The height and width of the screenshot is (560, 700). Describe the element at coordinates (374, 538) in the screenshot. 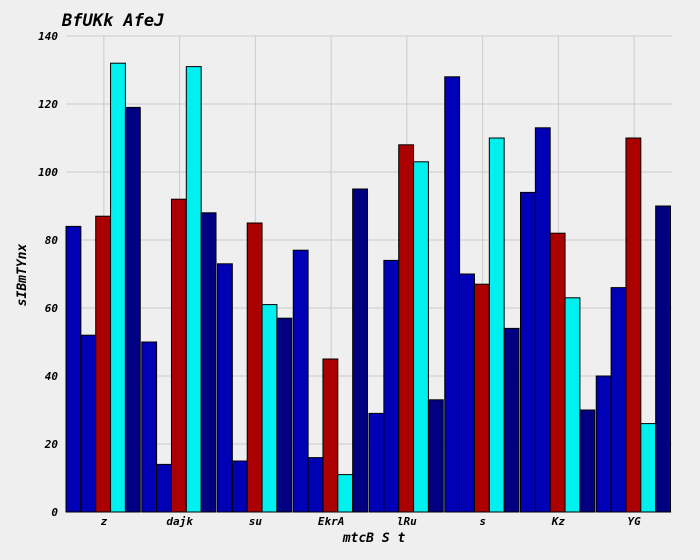

I see `x-axis-label: mtcB S t` at that location.